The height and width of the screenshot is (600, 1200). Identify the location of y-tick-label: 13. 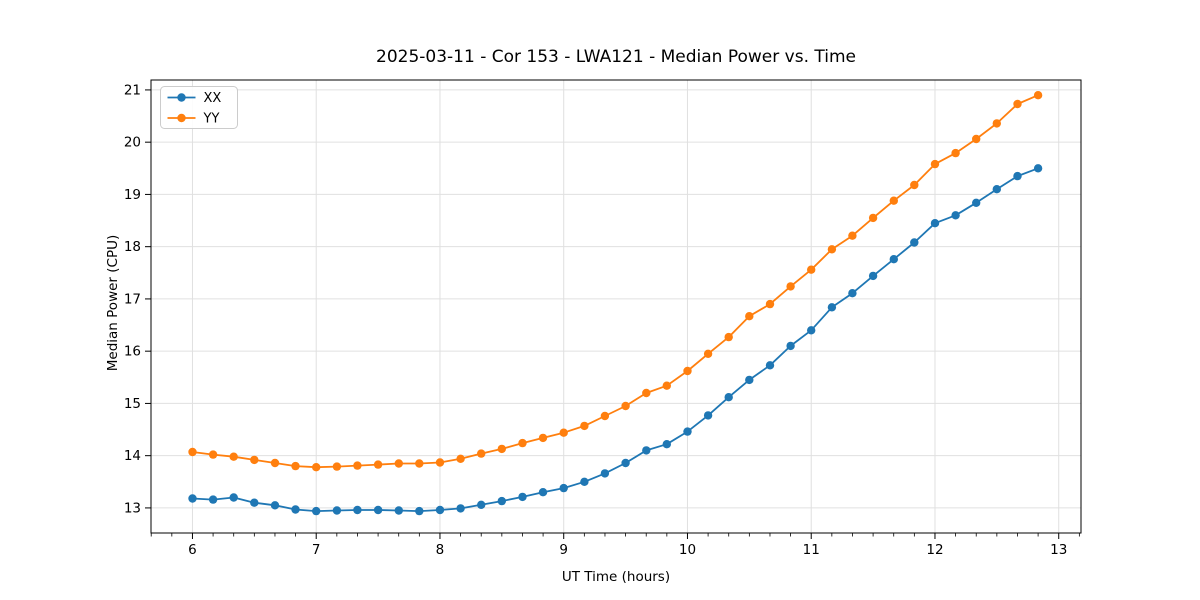
(132, 508).